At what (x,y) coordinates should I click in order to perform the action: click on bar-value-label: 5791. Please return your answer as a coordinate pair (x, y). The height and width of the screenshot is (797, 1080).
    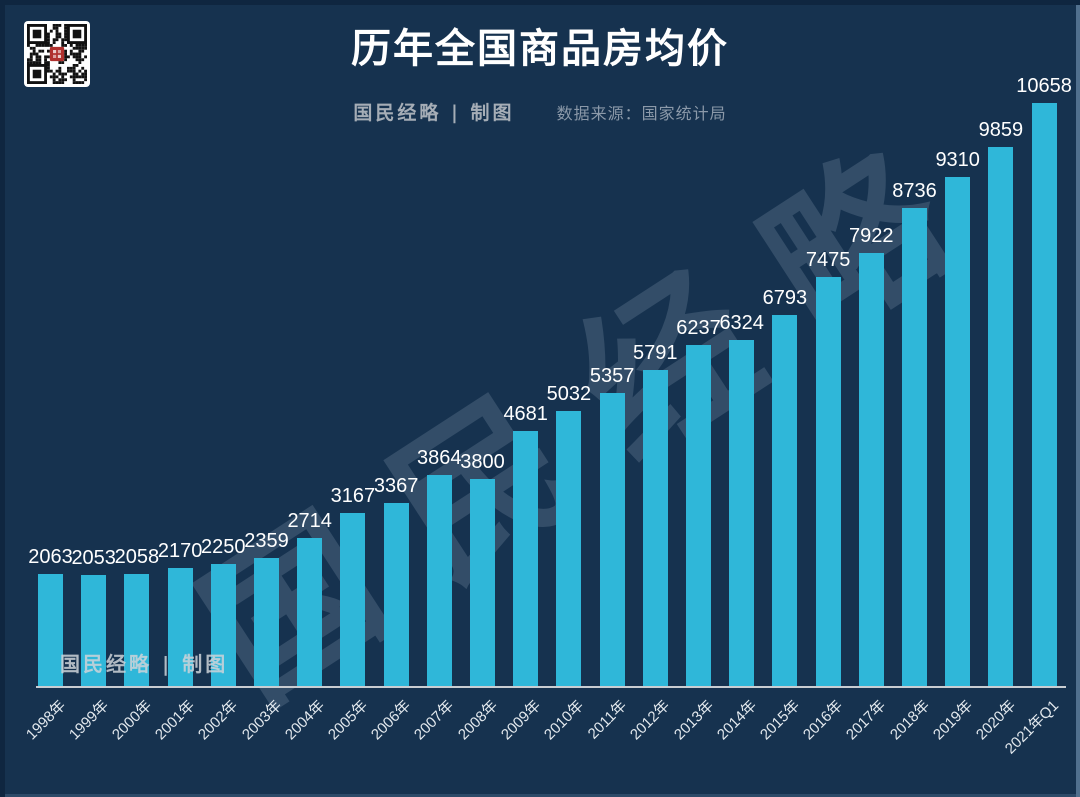
    Looking at the image, I should click on (655, 353).